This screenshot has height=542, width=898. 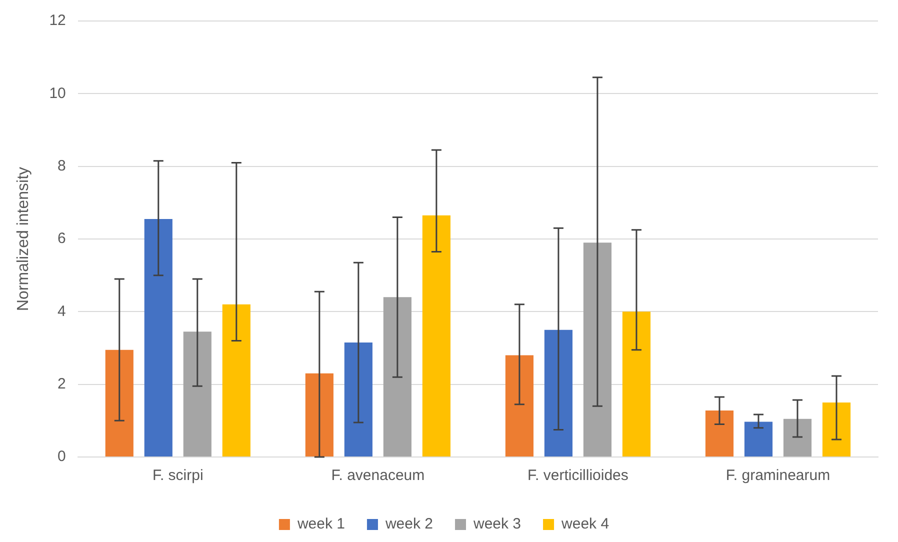 What do you see at coordinates (62, 311) in the screenshot?
I see `y-tick-label: 4` at bounding box center [62, 311].